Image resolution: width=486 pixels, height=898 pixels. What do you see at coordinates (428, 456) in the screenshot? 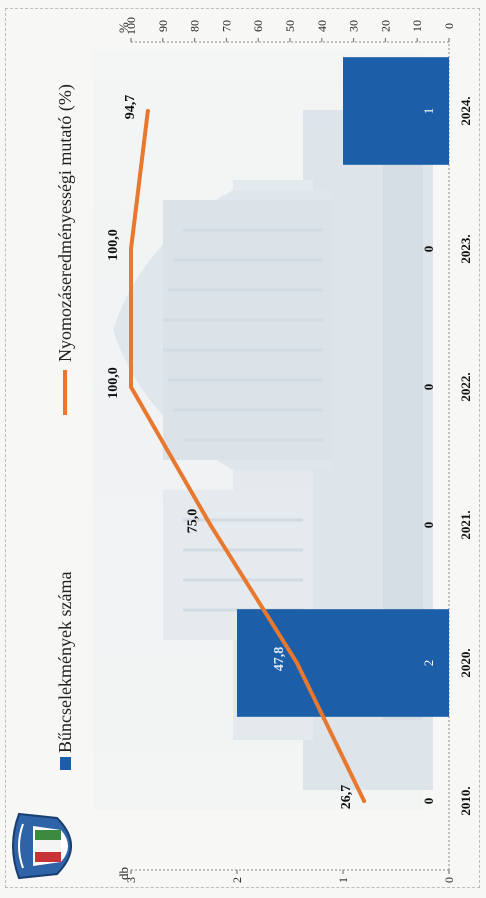
I see `bar-value-labels: 0 2 0 0 0 1` at bounding box center [428, 456].